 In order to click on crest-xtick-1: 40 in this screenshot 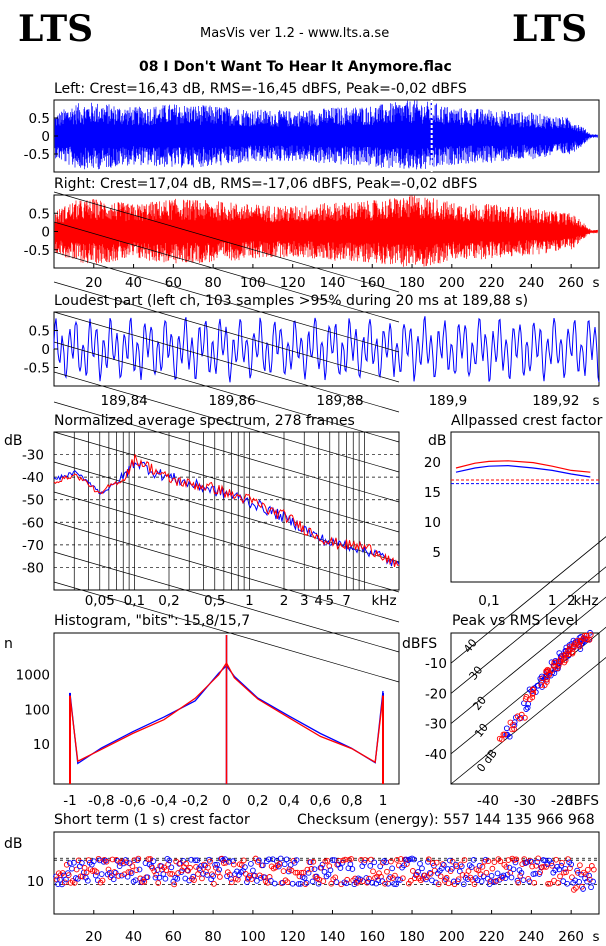, I will do `click(133, 937)`.